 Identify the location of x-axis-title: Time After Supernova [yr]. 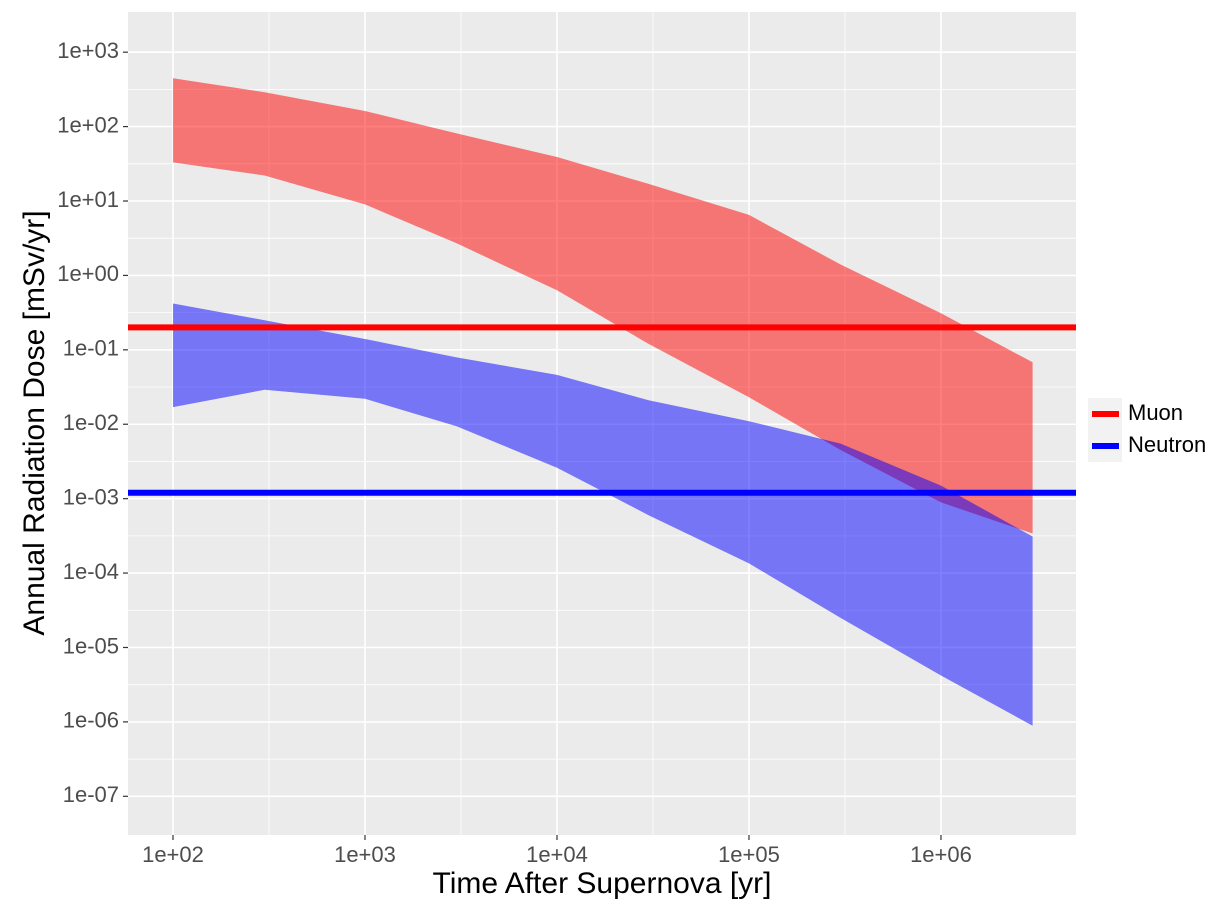
(601, 883).